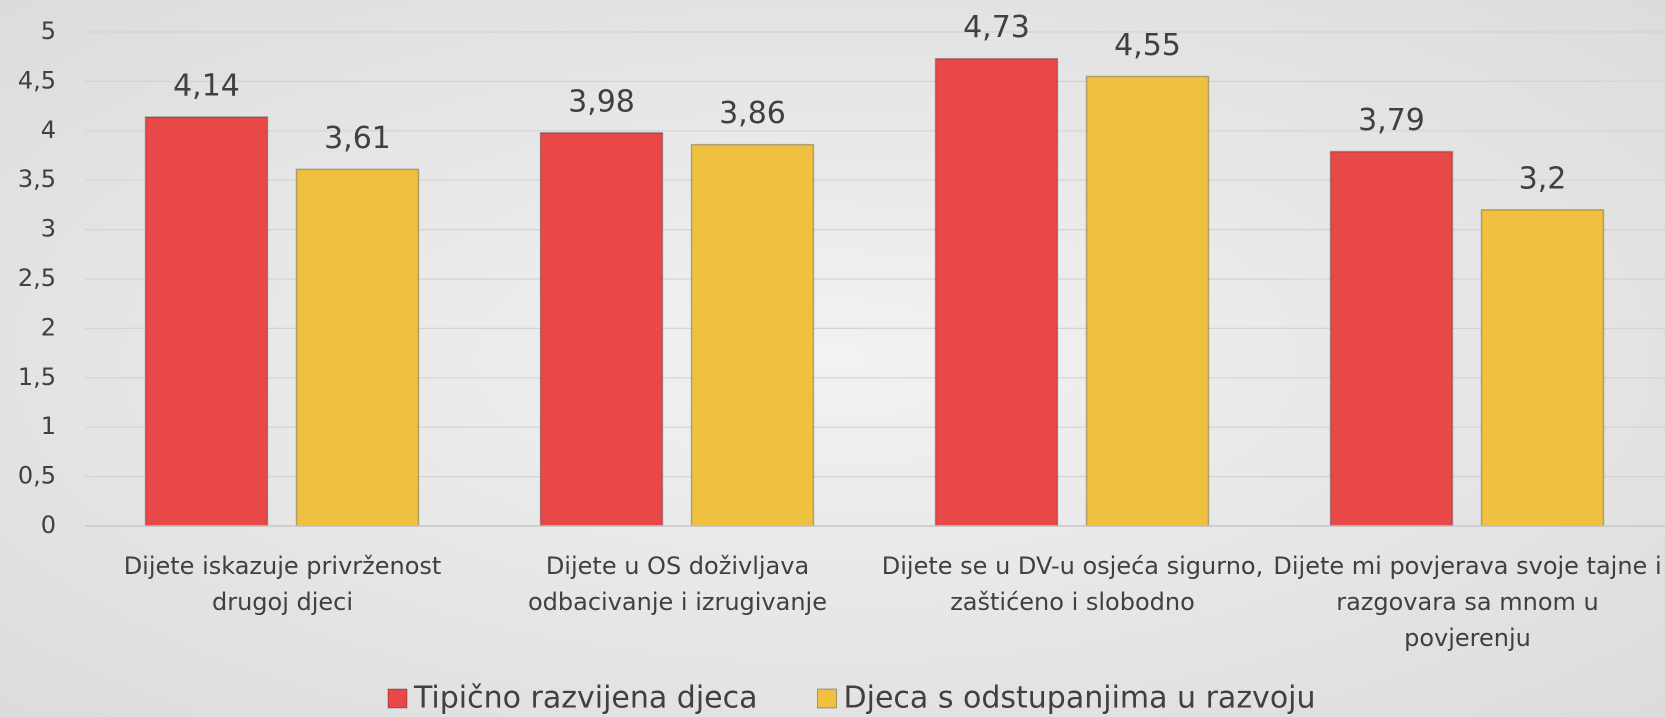 The image size is (1665, 717). I want to click on y-tick-label: 3, so click(48, 229).